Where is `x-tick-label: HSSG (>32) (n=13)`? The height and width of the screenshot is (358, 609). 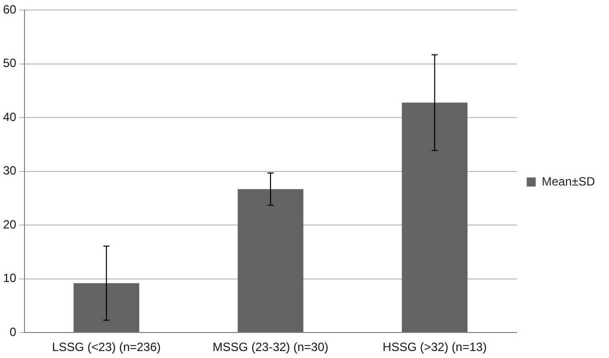
x-tick-label: HSSG (>32) (n=13) is located at coordinates (434, 347).